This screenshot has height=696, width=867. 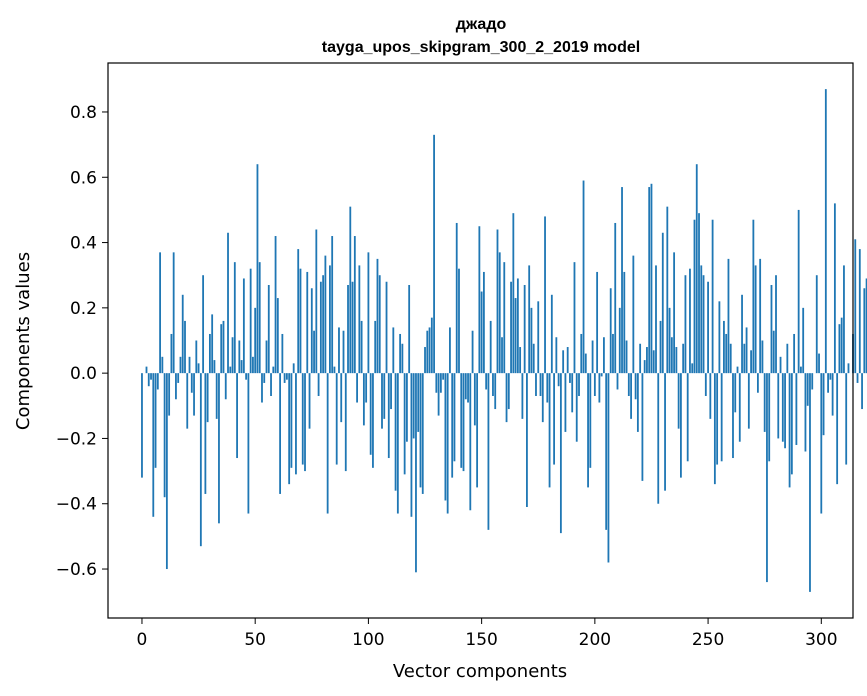 I want to click on y-tick-label: −0.6, so click(x=76, y=570).